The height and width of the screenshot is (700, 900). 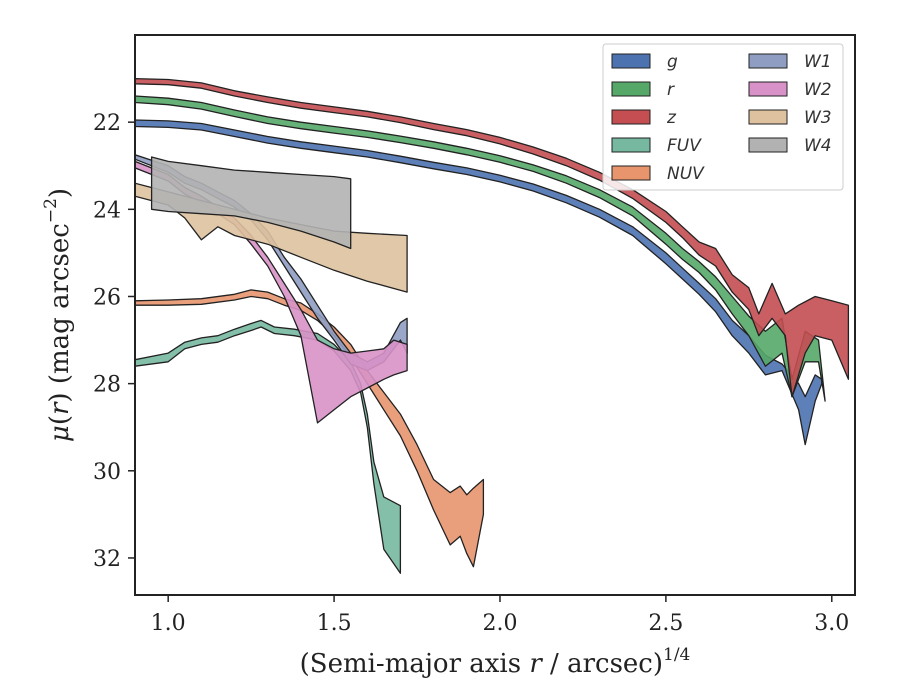 I want to click on y-axis-title-end: ), so click(x=60, y=193).